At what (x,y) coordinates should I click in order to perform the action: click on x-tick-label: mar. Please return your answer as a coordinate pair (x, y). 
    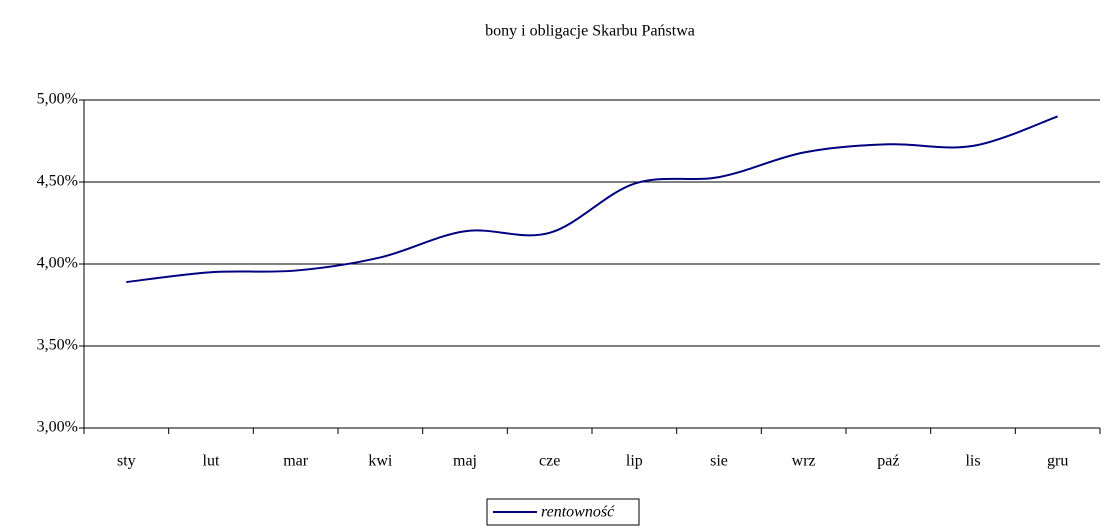
    Looking at the image, I should click on (296, 461).